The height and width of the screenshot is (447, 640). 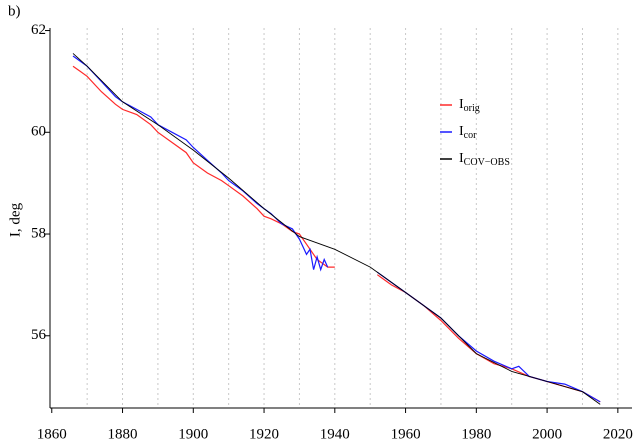 I want to click on x-tick-label: 2020, so click(x=618, y=434).